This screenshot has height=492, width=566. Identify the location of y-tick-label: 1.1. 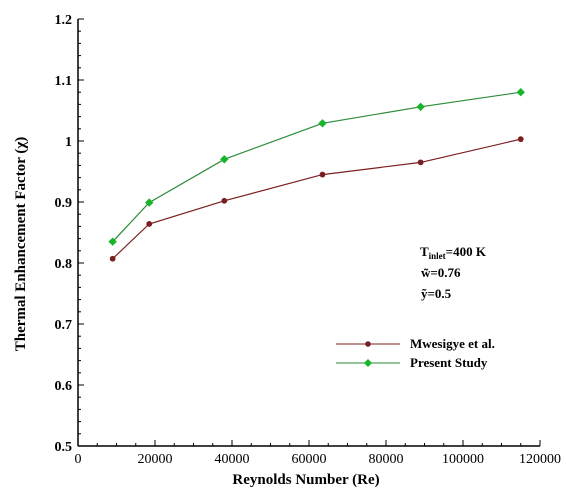
(64, 81).